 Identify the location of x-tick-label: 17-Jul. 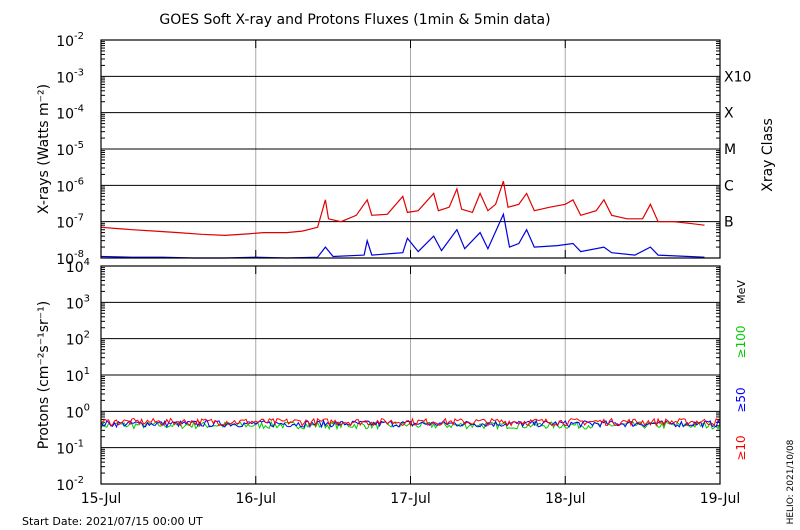
(410, 499).